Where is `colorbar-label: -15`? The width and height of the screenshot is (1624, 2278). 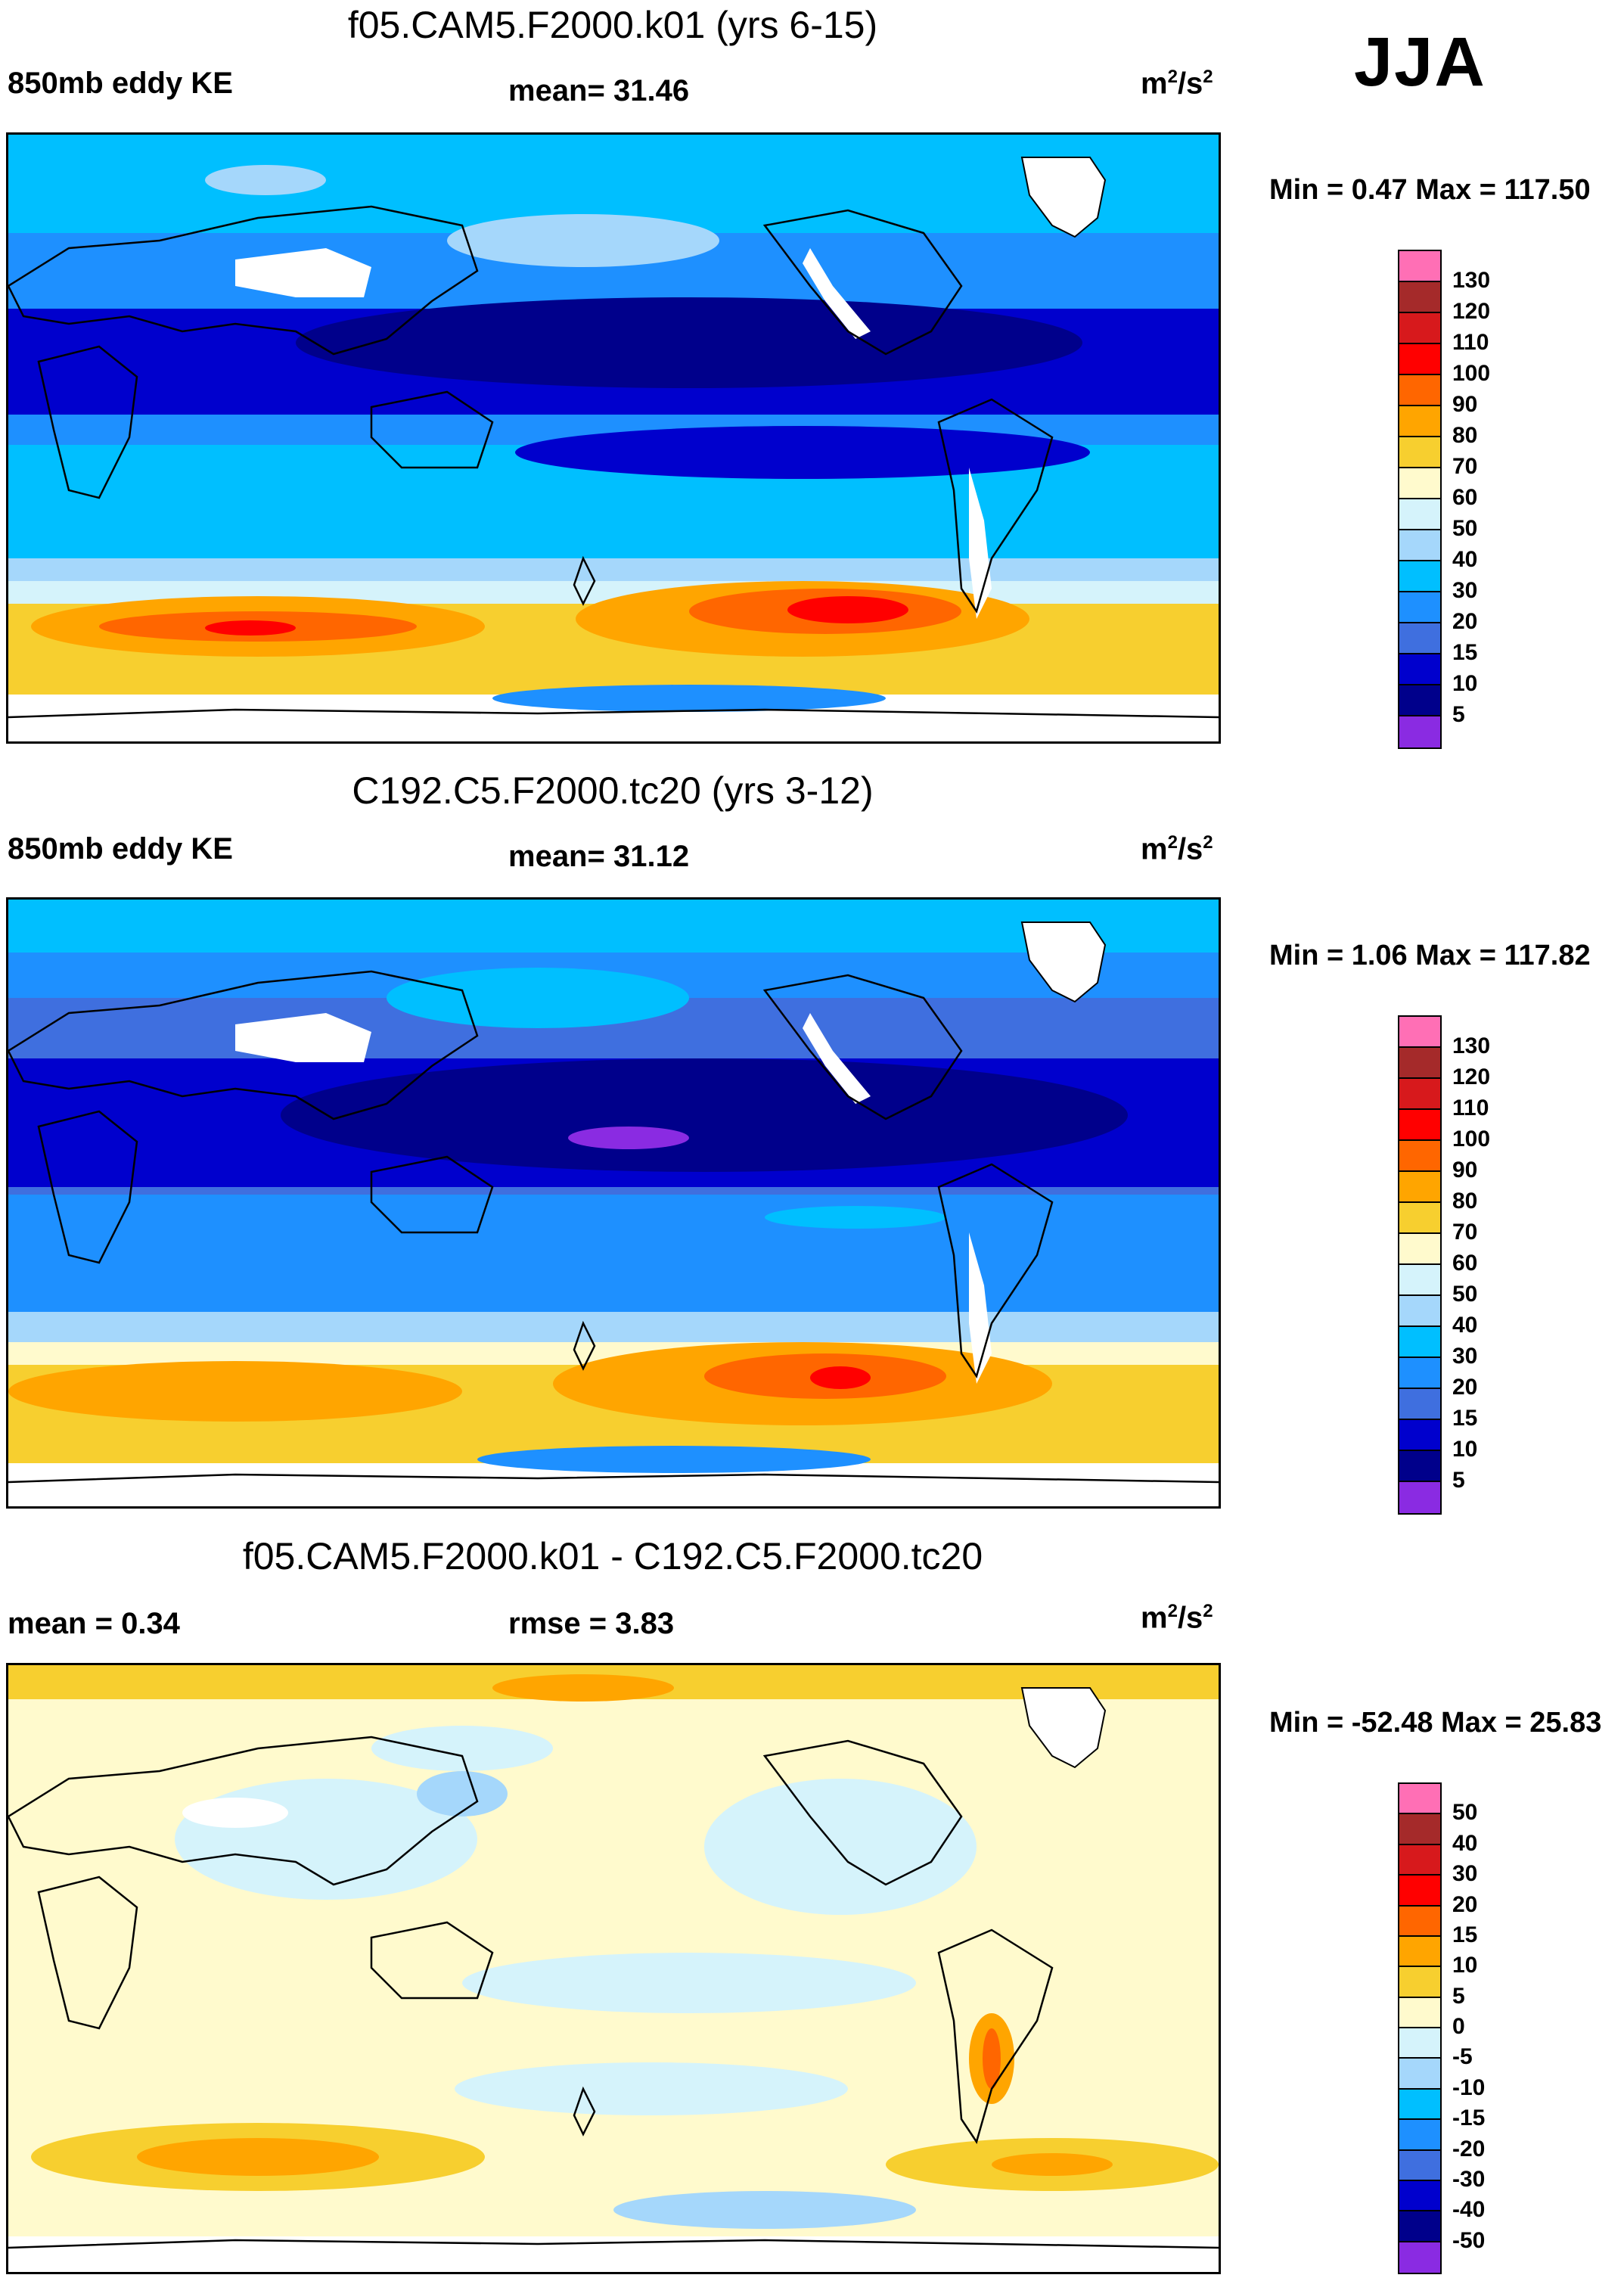
colorbar-label: -15 is located at coordinates (1469, 2118).